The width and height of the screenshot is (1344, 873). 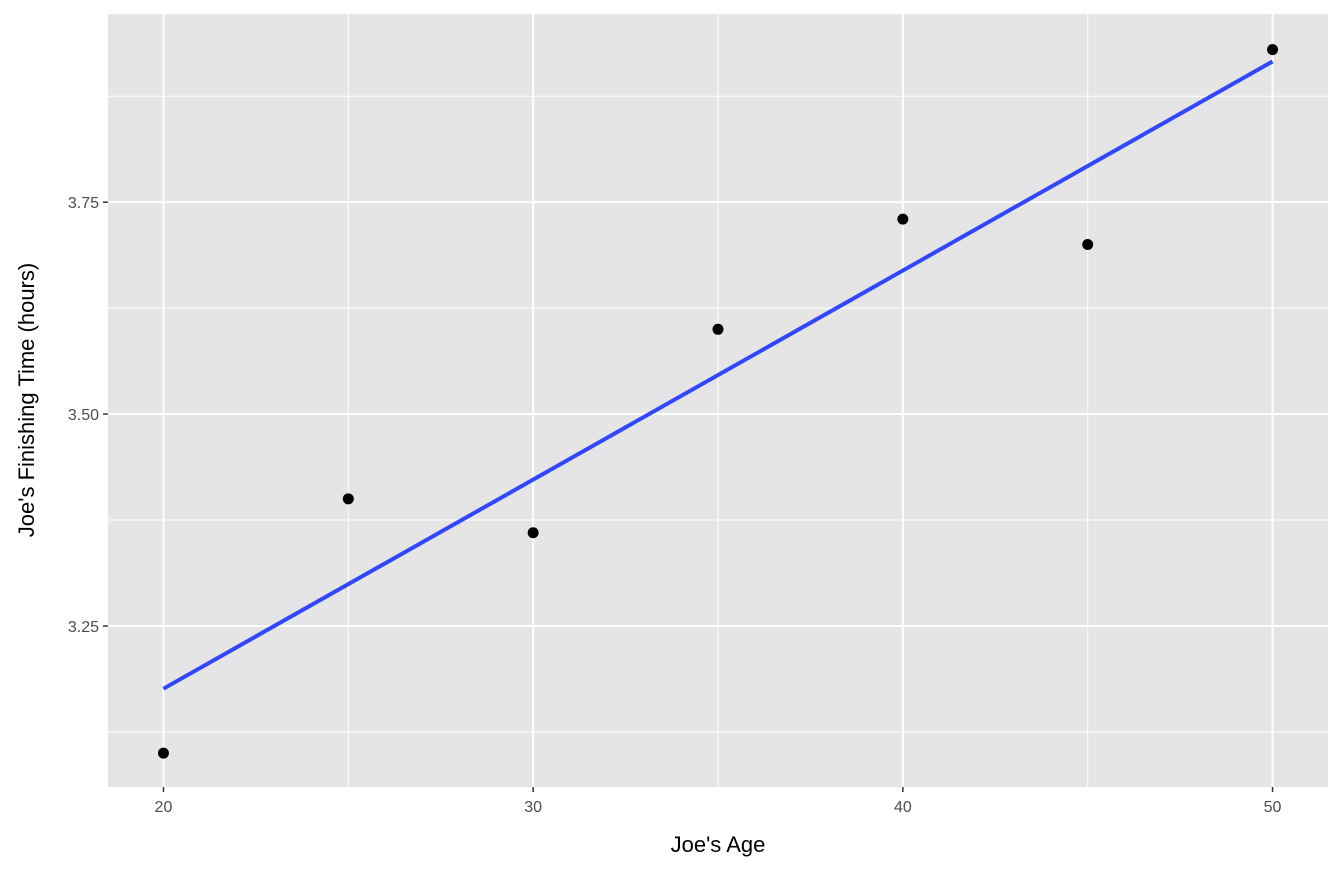 I want to click on y-tick-label: 3.75, so click(x=83, y=203).